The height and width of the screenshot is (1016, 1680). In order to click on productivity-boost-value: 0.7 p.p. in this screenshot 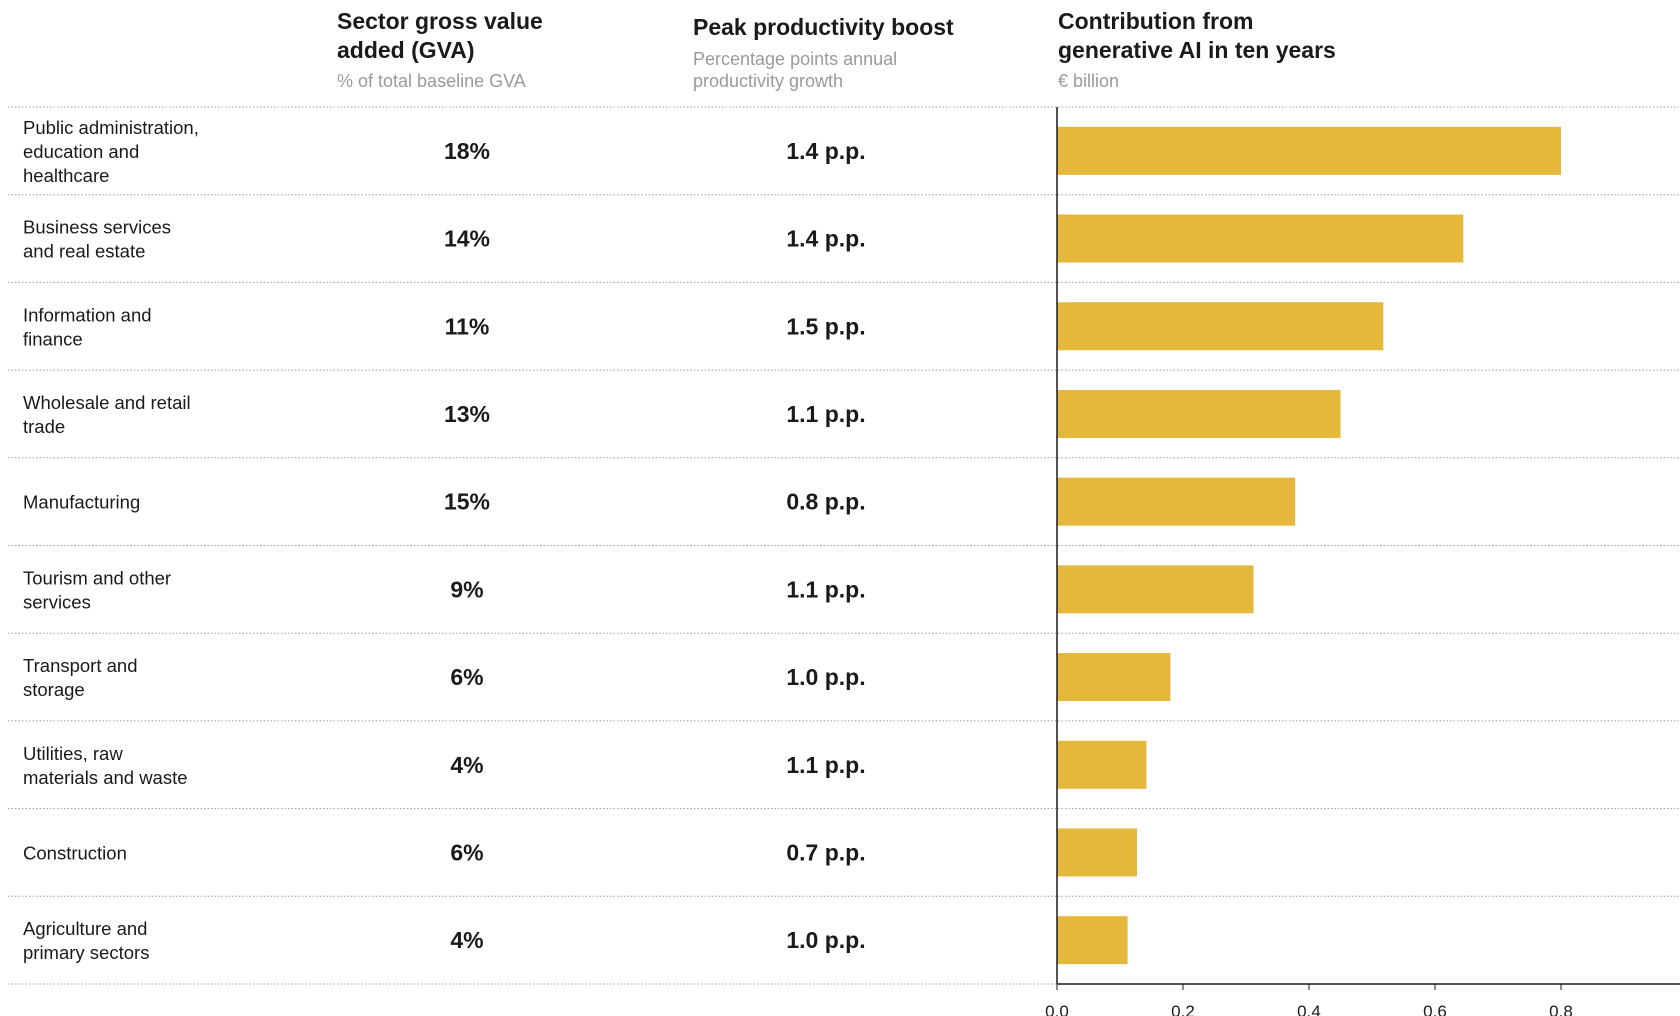, I will do `click(825, 852)`.